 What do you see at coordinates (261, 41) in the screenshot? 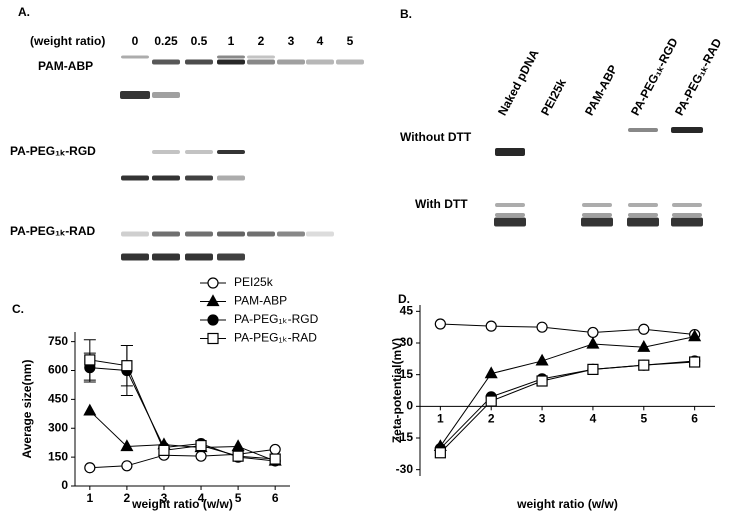
I see `ratio-label: 2` at bounding box center [261, 41].